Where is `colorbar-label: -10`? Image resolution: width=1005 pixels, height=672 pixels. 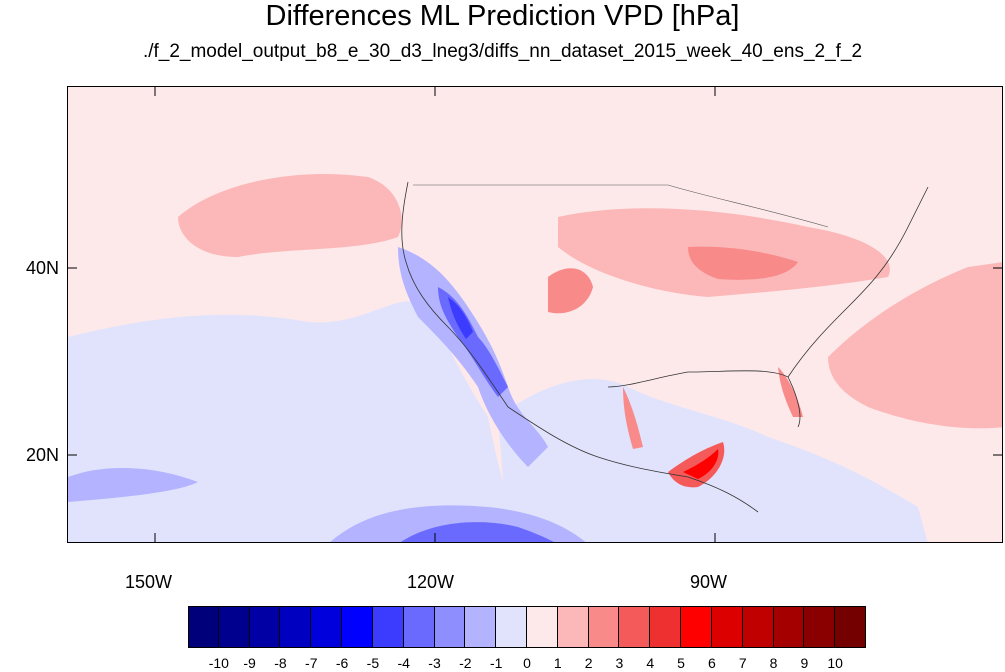
colorbar-label: -10 is located at coordinates (218, 663).